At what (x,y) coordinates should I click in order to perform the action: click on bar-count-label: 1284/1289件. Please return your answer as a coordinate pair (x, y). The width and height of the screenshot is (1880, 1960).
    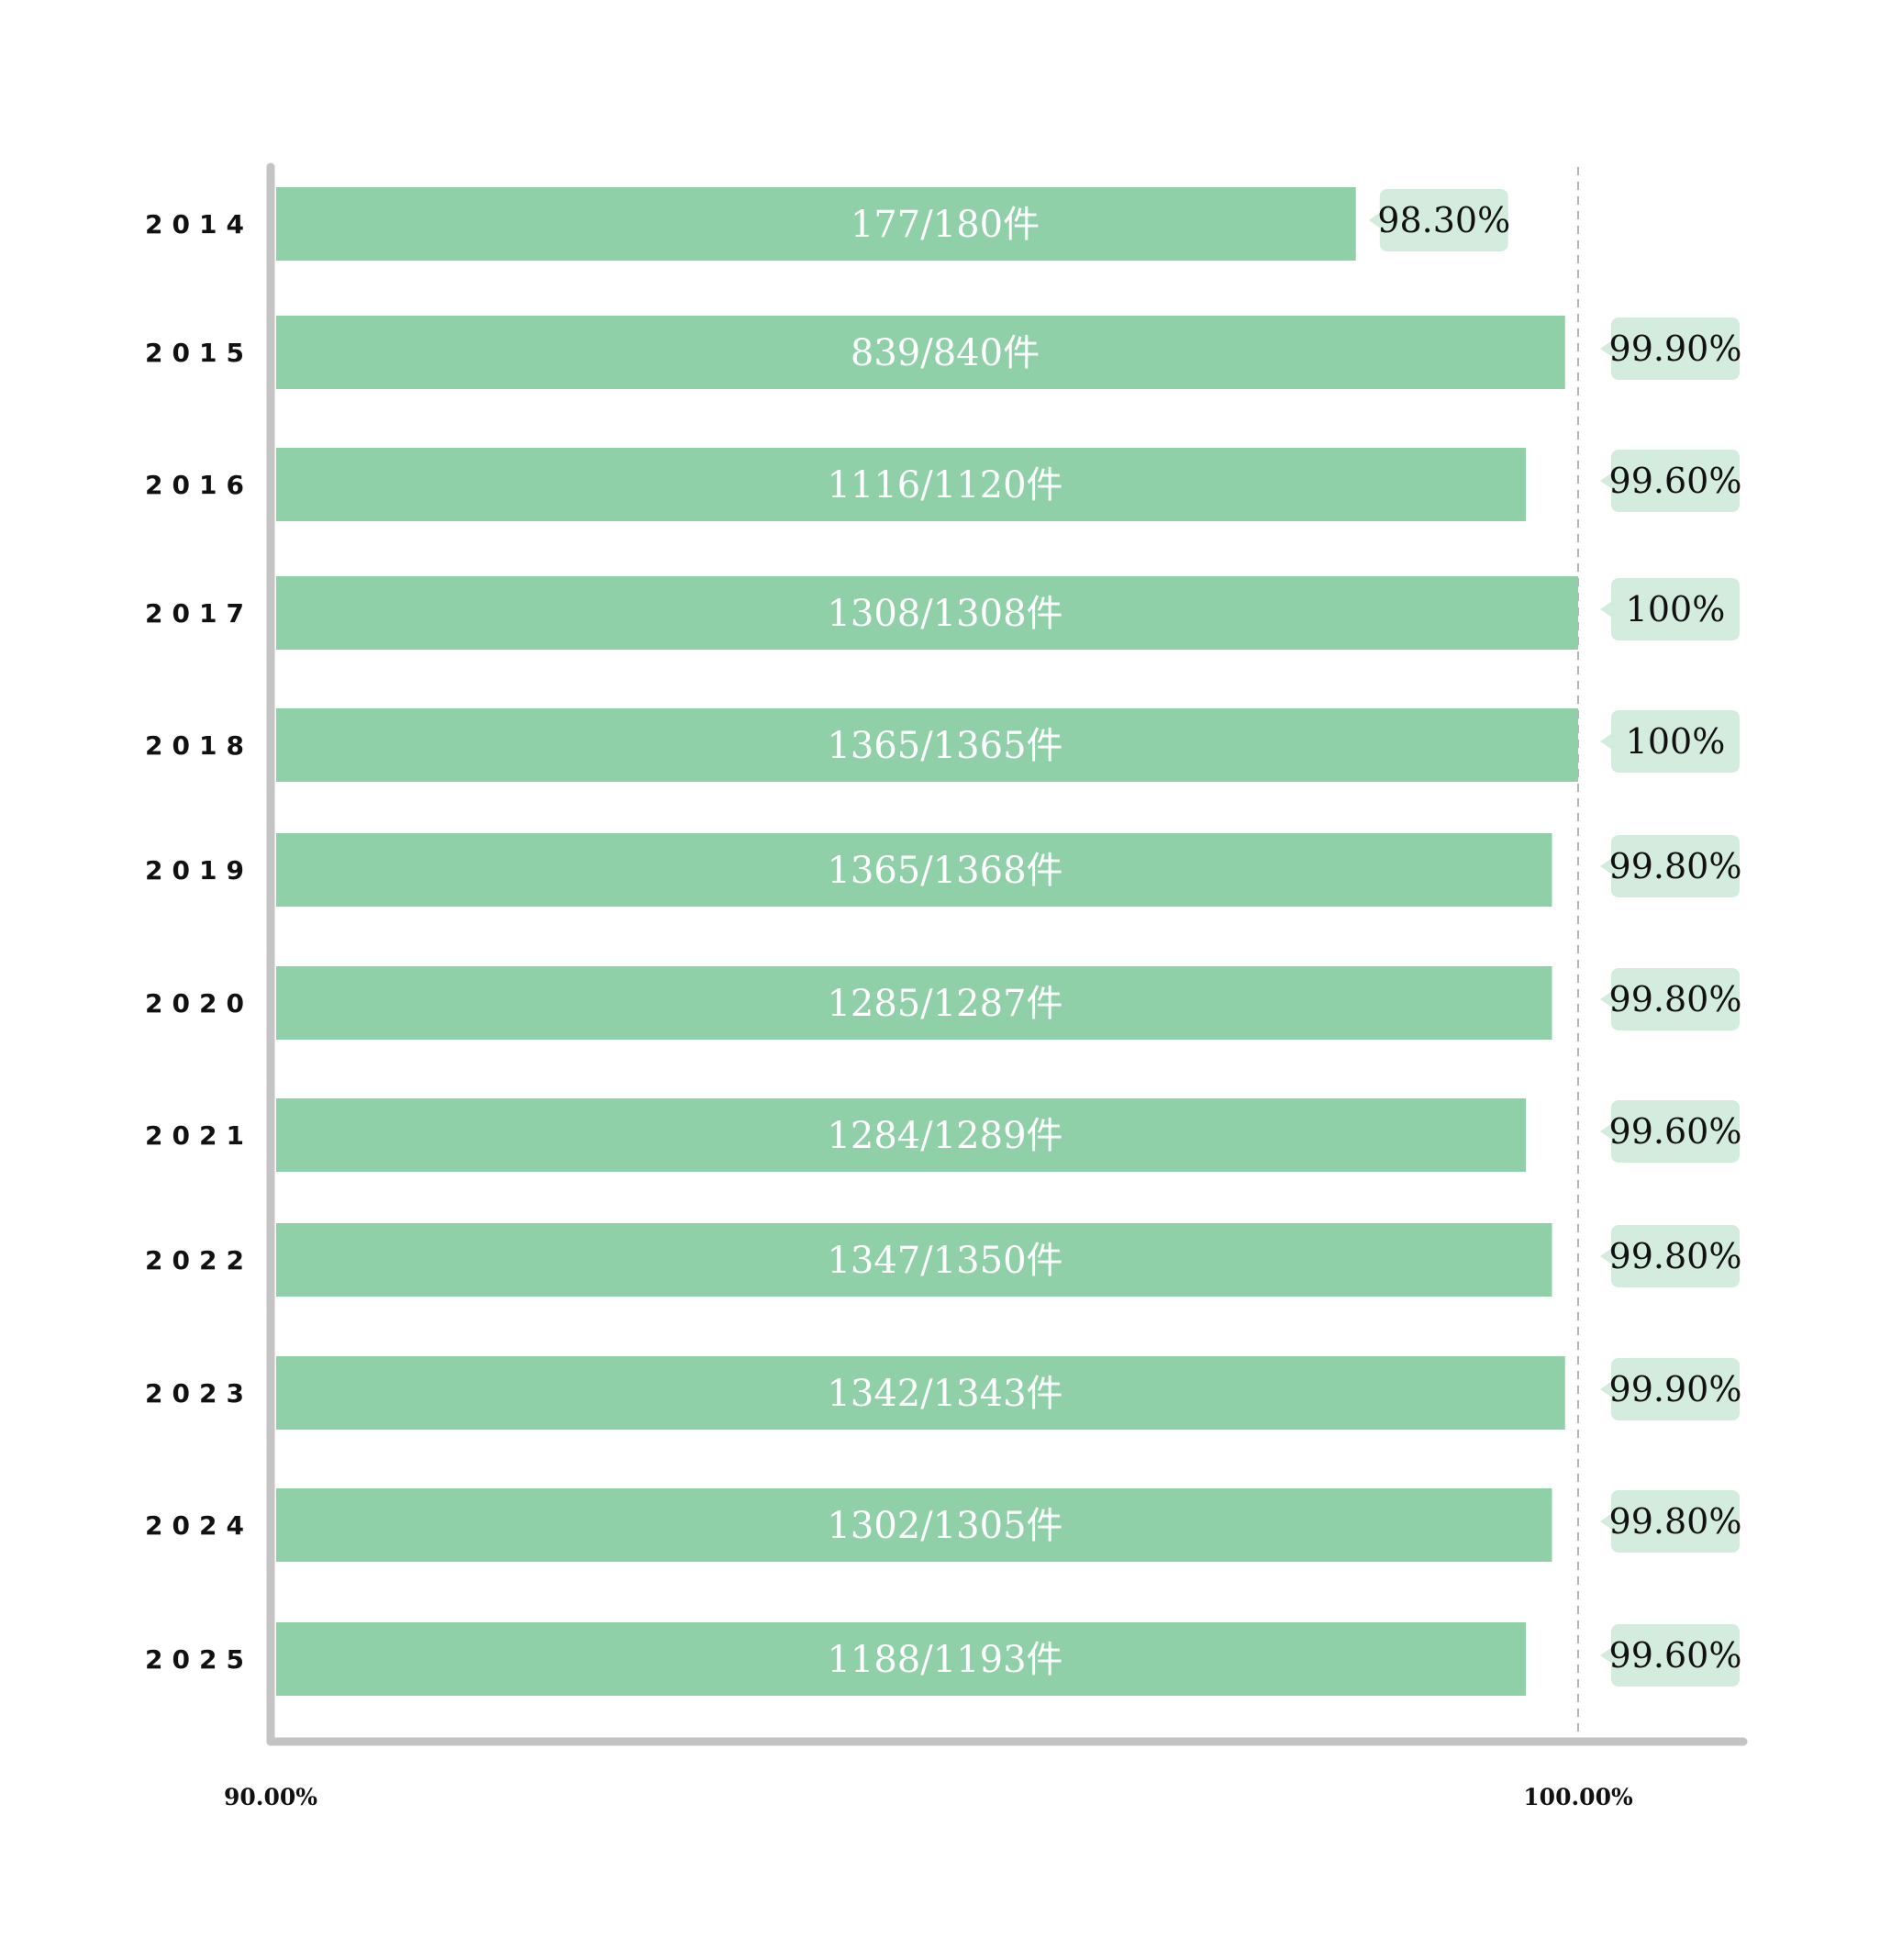
    Looking at the image, I should click on (944, 1136).